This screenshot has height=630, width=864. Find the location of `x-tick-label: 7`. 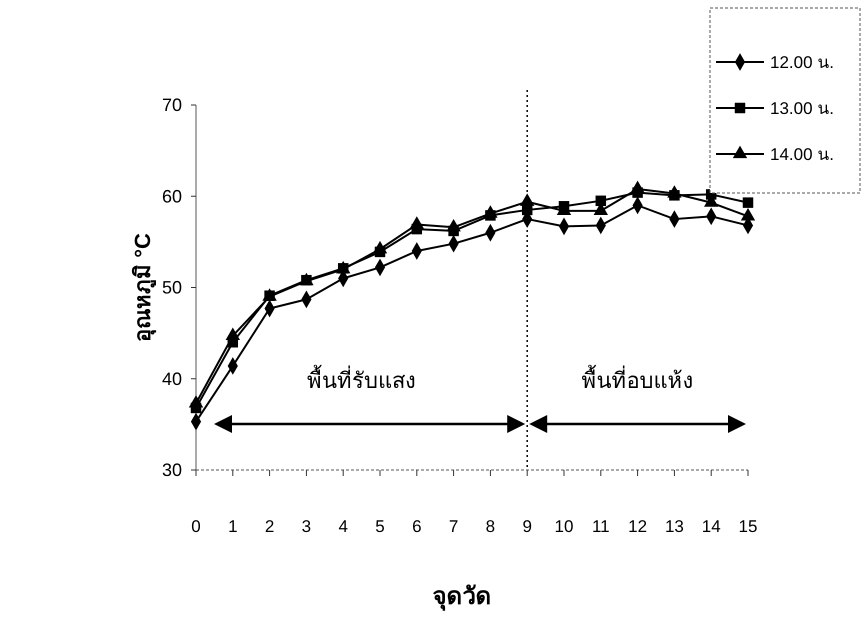

x-tick-label: 7 is located at coordinates (453, 526).